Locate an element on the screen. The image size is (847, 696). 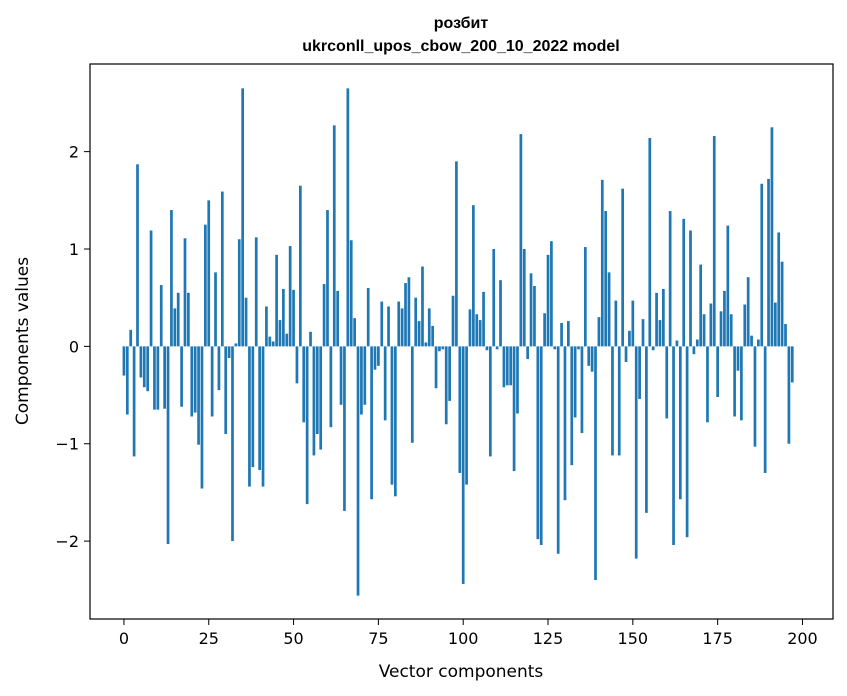
x-axis-label: Vector components is located at coordinates (461, 672).